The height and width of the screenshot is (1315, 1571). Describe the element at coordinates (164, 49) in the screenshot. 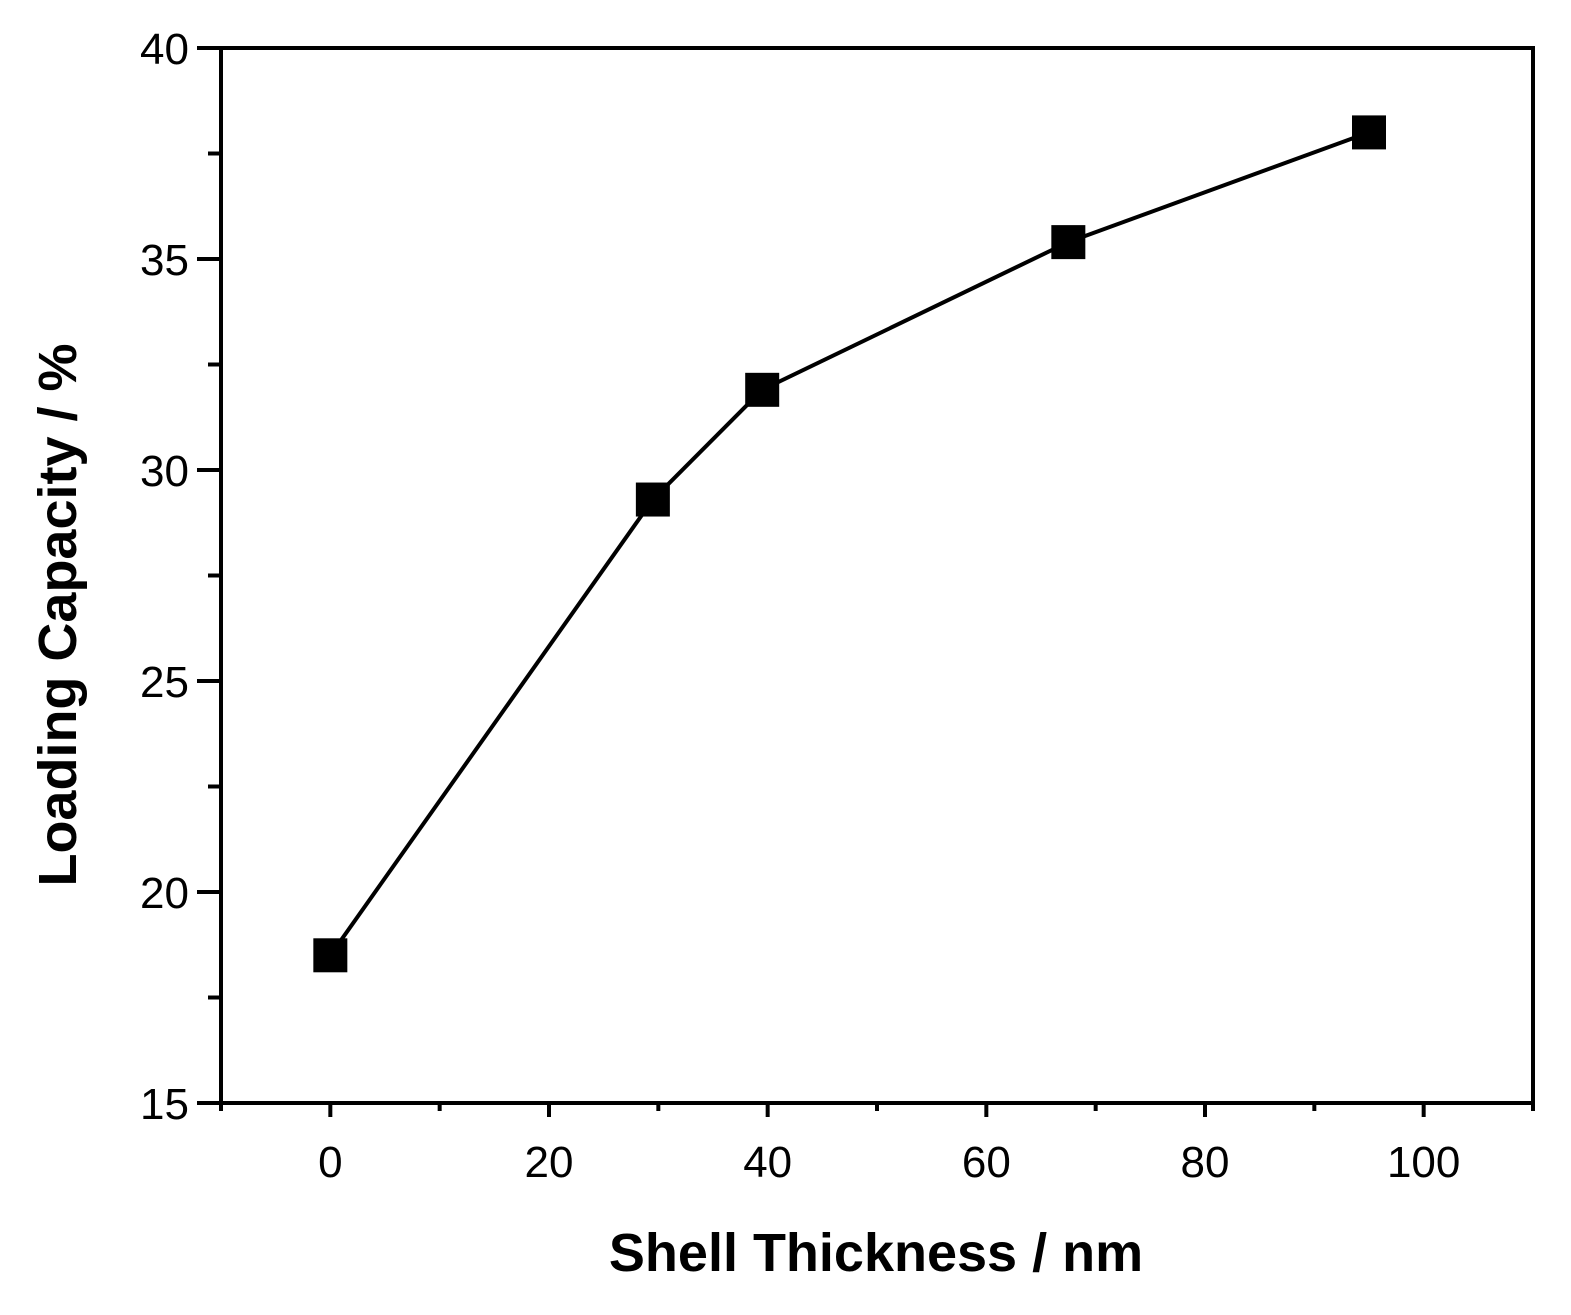

I see `y-tick-label: 40` at that location.